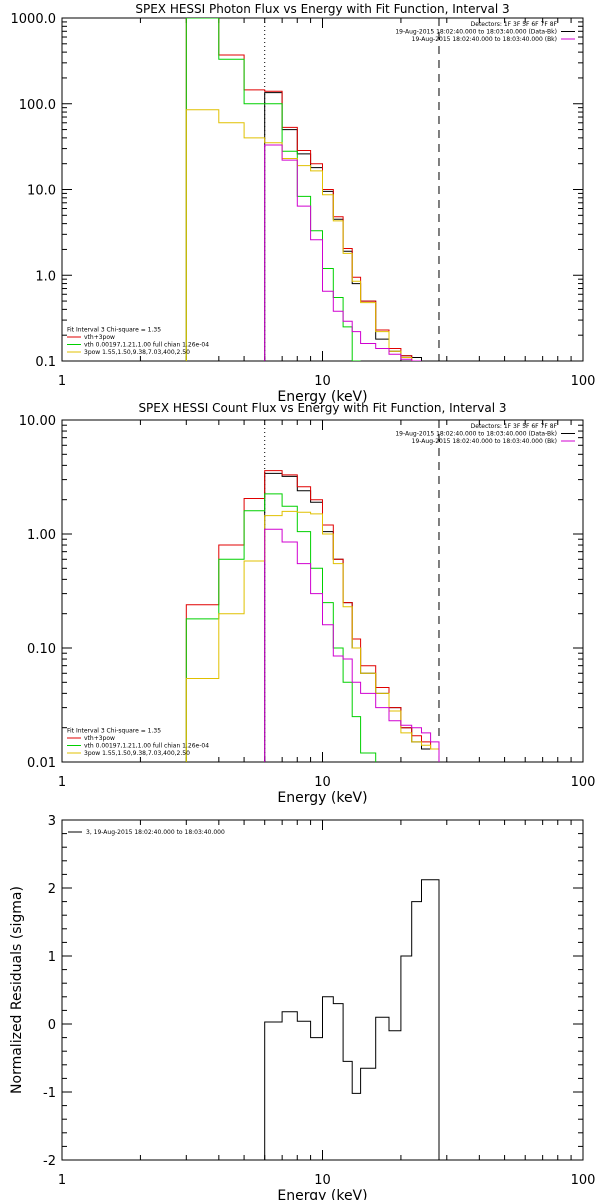 The width and height of the screenshot is (600, 1200). What do you see at coordinates (37, 105) in the screenshot?
I see `panel1-y-tick-label: 100.0` at bounding box center [37, 105].